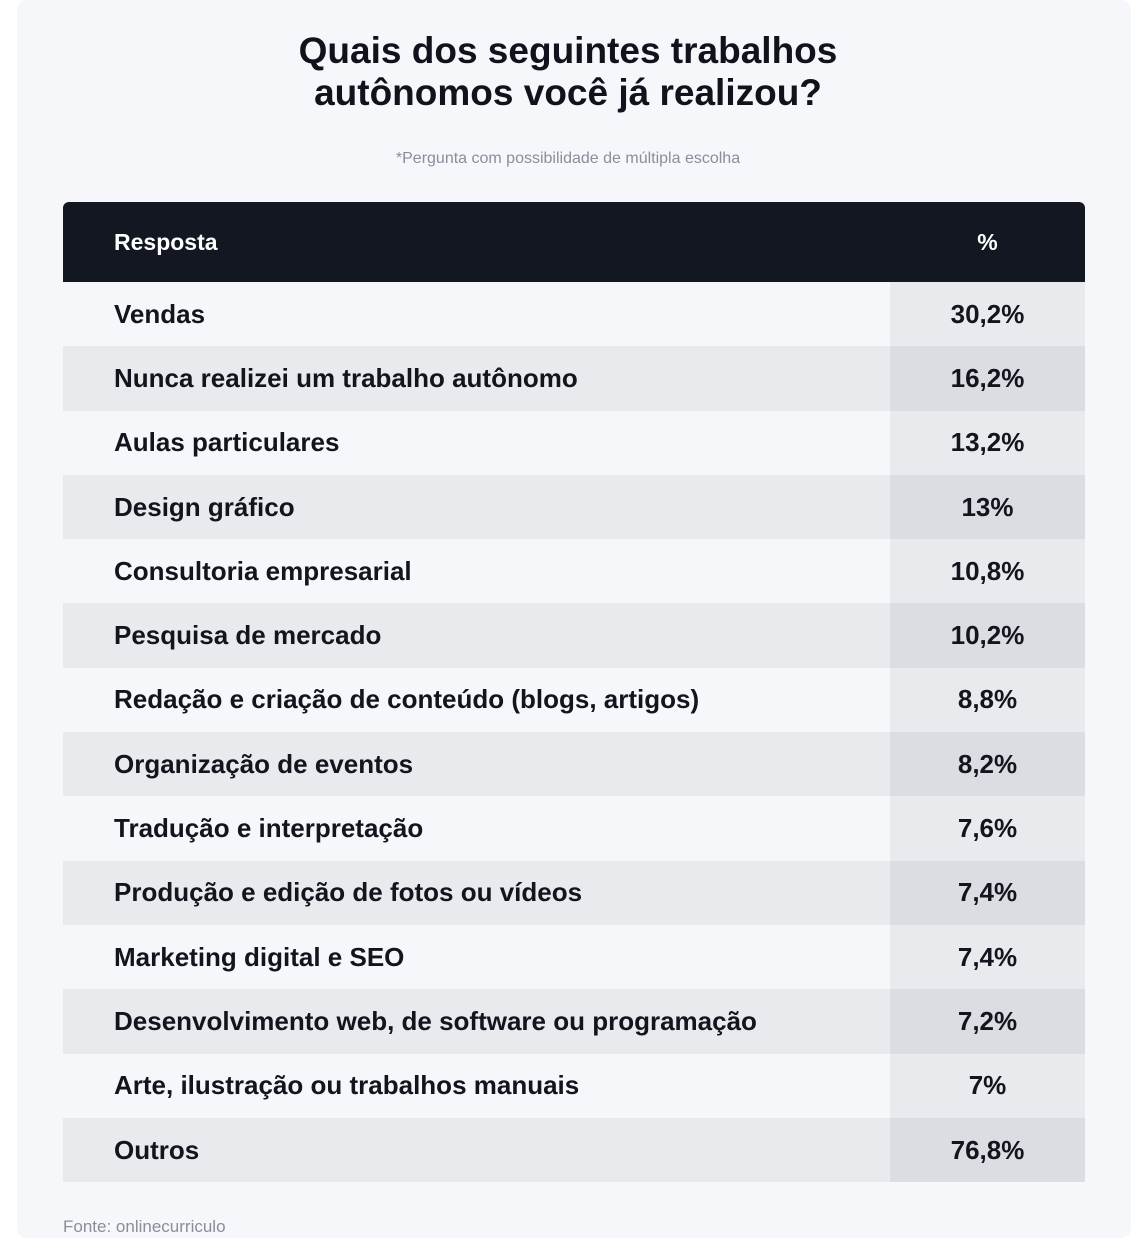 This screenshot has height=1238, width=1136. What do you see at coordinates (568, 92) in the screenshot?
I see `chart-title-line-2: autônomos você já realizou?` at bounding box center [568, 92].